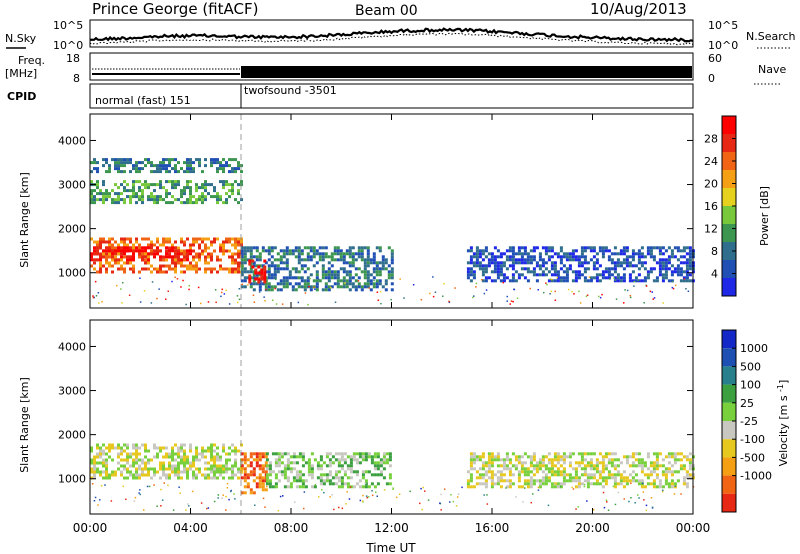 Image resolution: width=800 pixels, height=554 pixels. I want to click on nave-tick-bottom: 0, so click(711, 78).